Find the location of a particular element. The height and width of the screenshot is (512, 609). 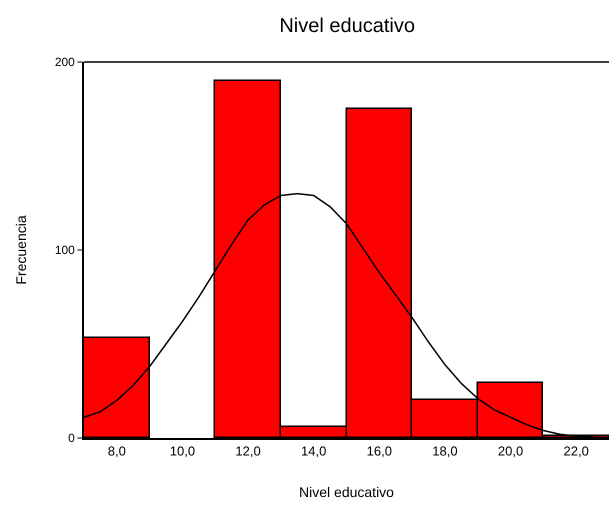

y-axis-title: Frecuencia is located at coordinates (20, 250).